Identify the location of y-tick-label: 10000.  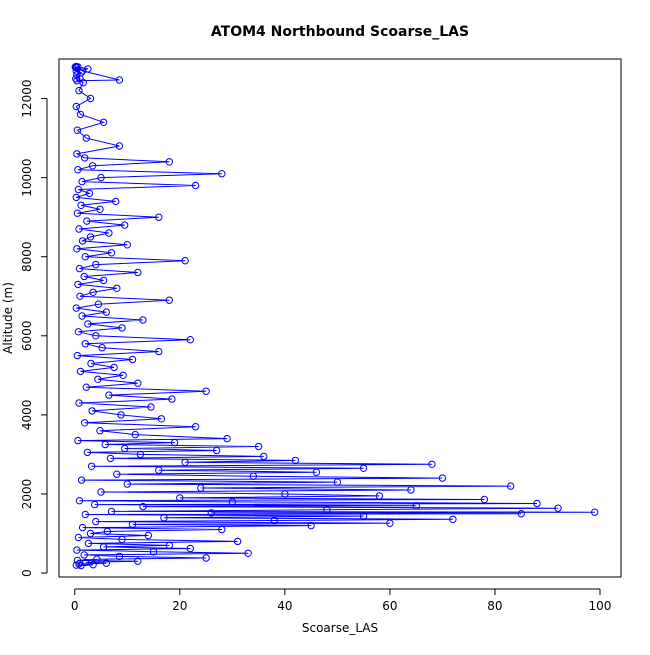
(27, 178).